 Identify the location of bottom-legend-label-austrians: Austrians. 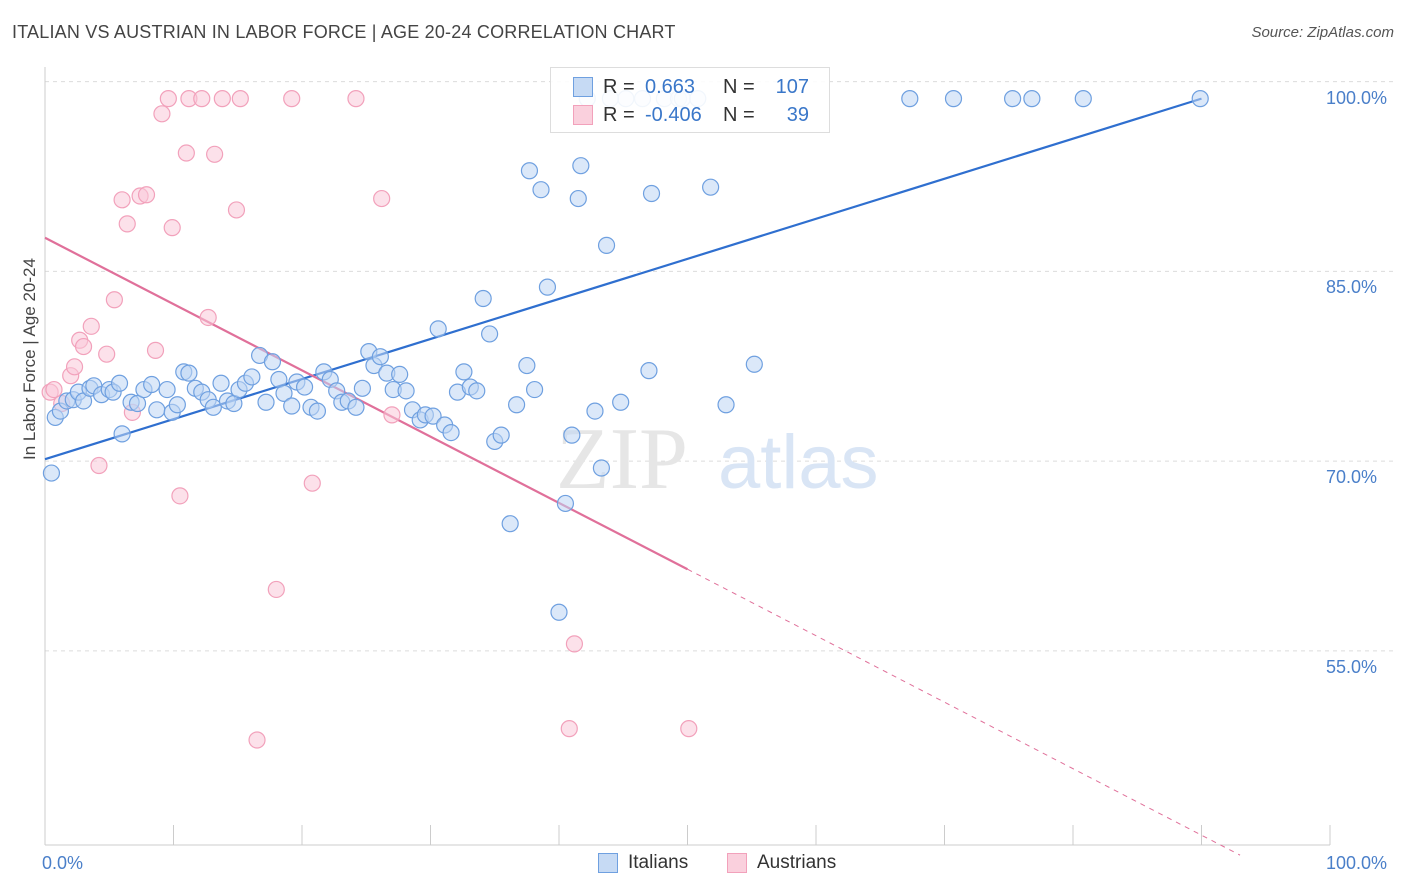
(797, 862).